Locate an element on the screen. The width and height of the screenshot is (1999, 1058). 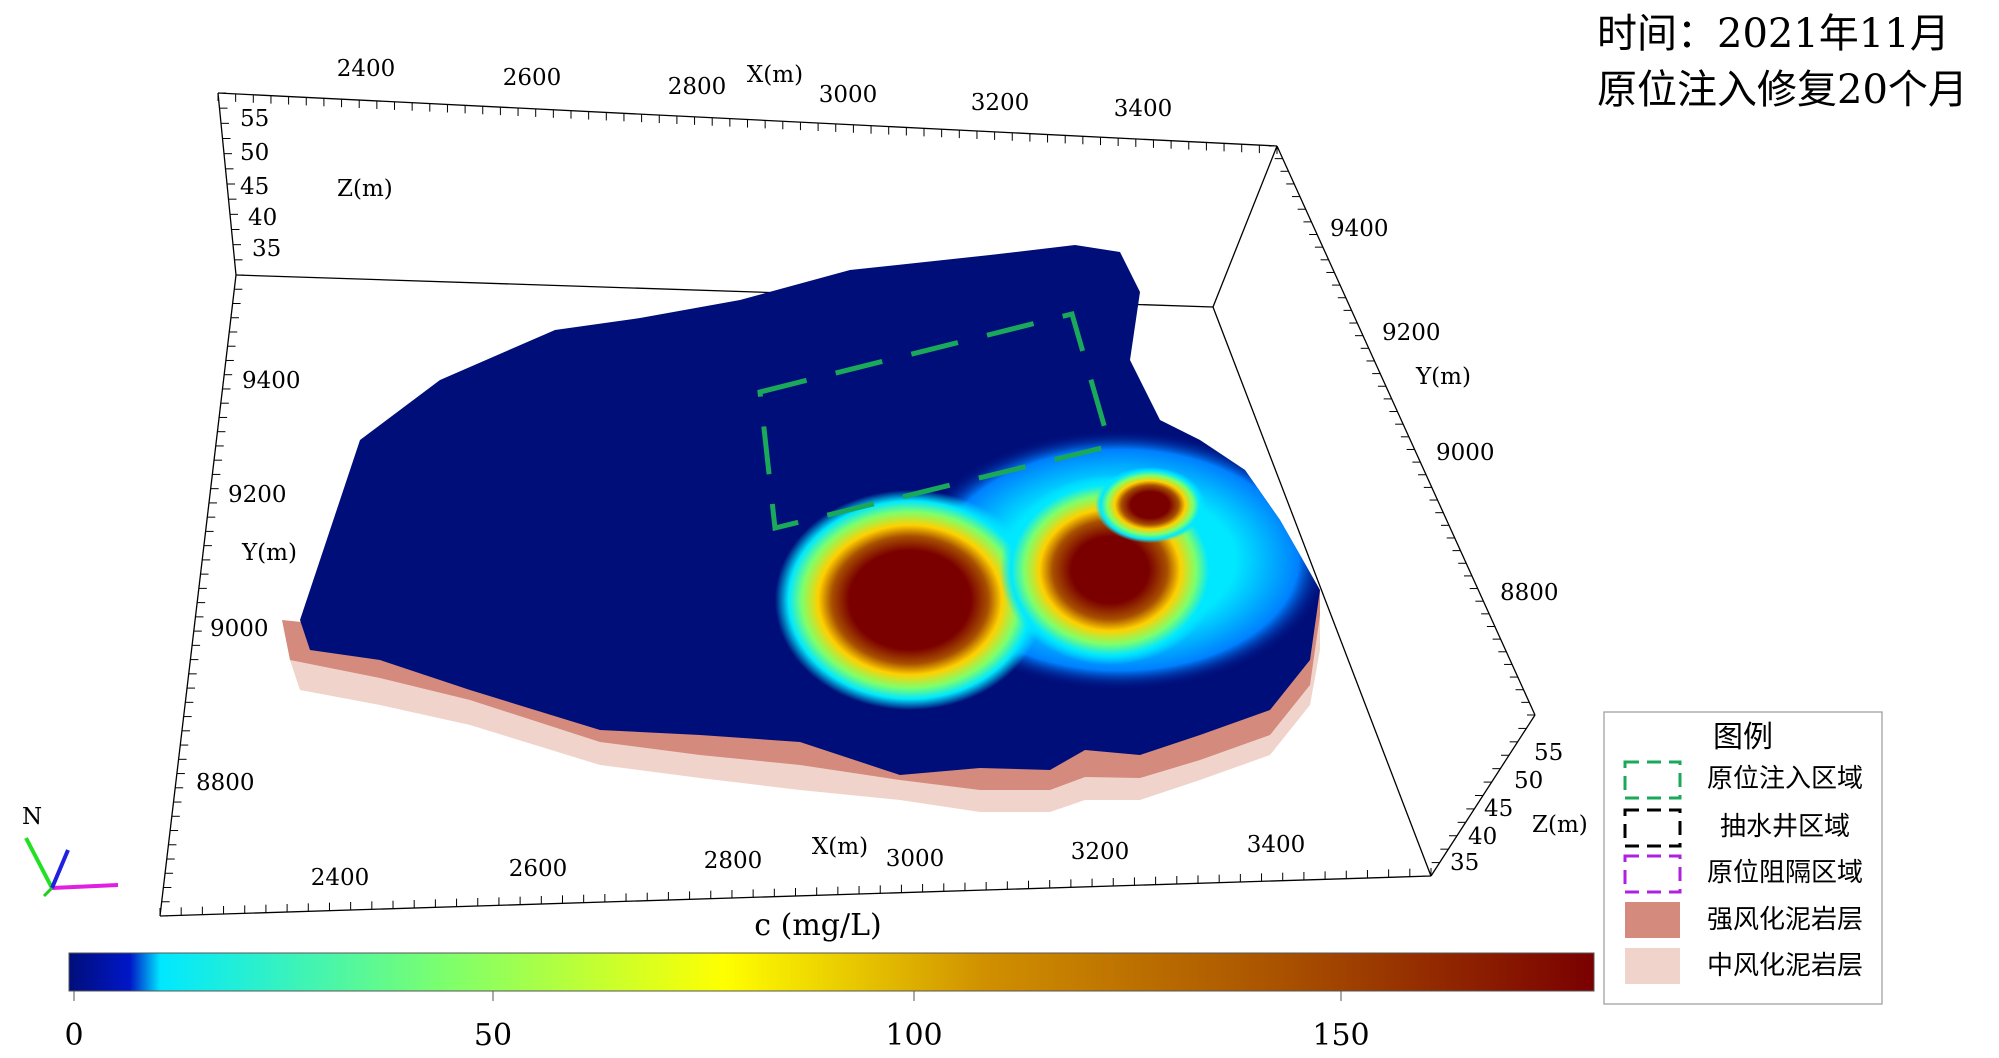
legend-swatch-barrier is located at coordinates (1652, 874).